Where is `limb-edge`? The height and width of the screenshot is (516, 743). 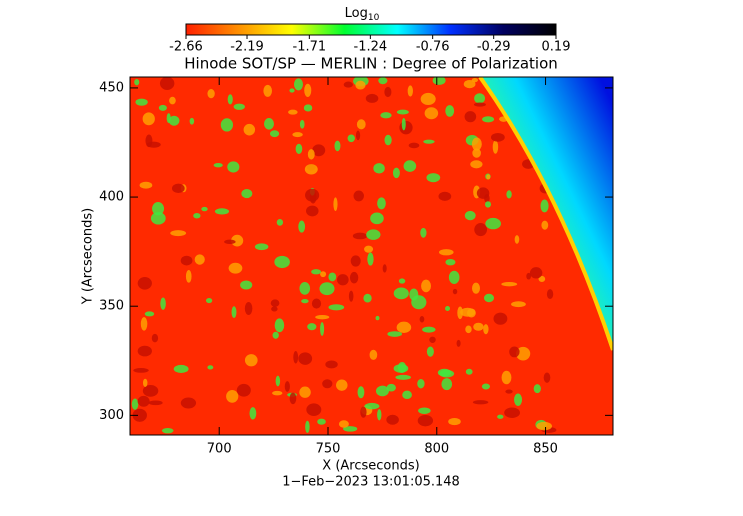
limb-edge is located at coordinates (545, 214).